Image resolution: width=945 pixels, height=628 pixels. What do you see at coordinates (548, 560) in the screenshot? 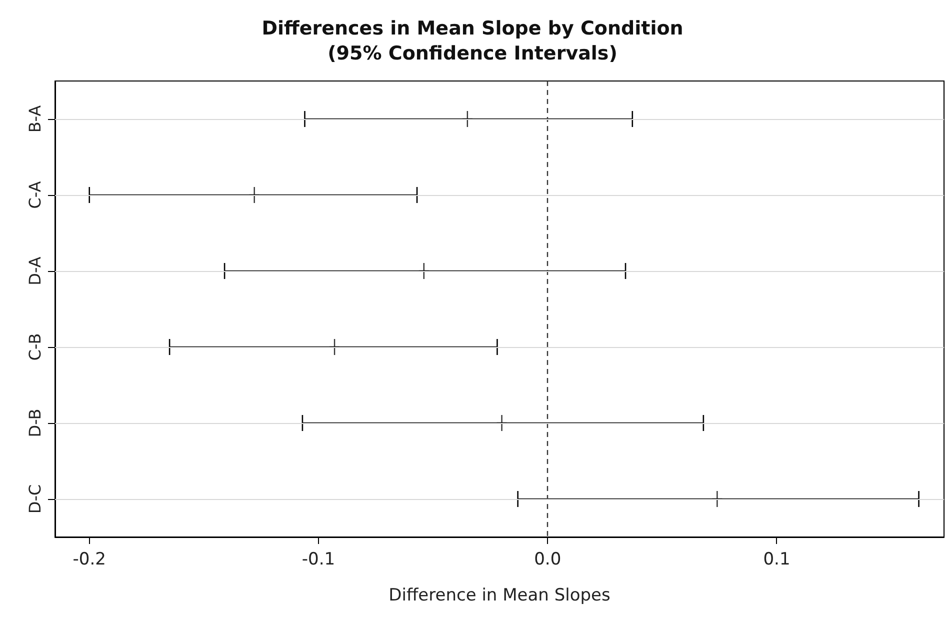
I see `x-tick-label: 0.0` at bounding box center [548, 560].